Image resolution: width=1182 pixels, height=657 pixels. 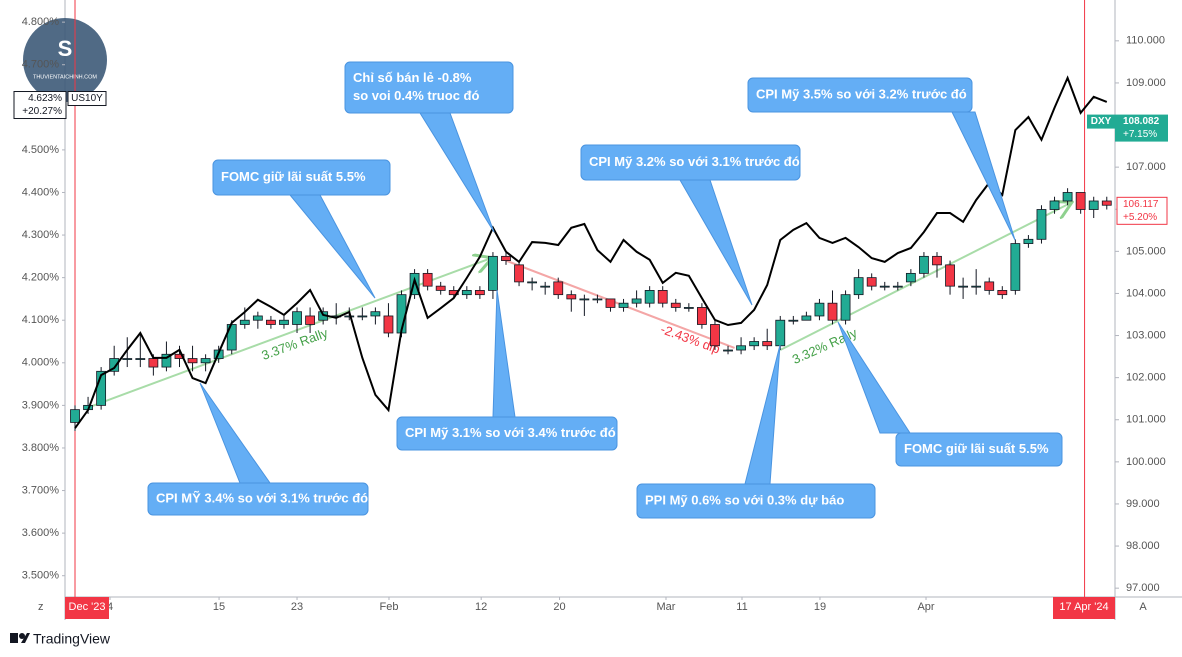 I want to click on callout-text: CPI Mỹ 3.2% so với 3.1% trước đó, so click(x=694, y=161).